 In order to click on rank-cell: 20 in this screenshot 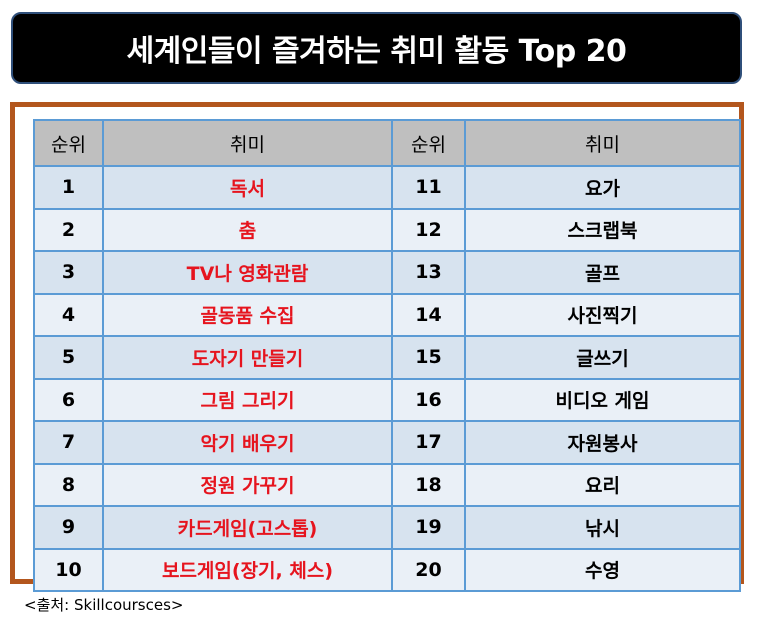, I will do `click(428, 569)`.